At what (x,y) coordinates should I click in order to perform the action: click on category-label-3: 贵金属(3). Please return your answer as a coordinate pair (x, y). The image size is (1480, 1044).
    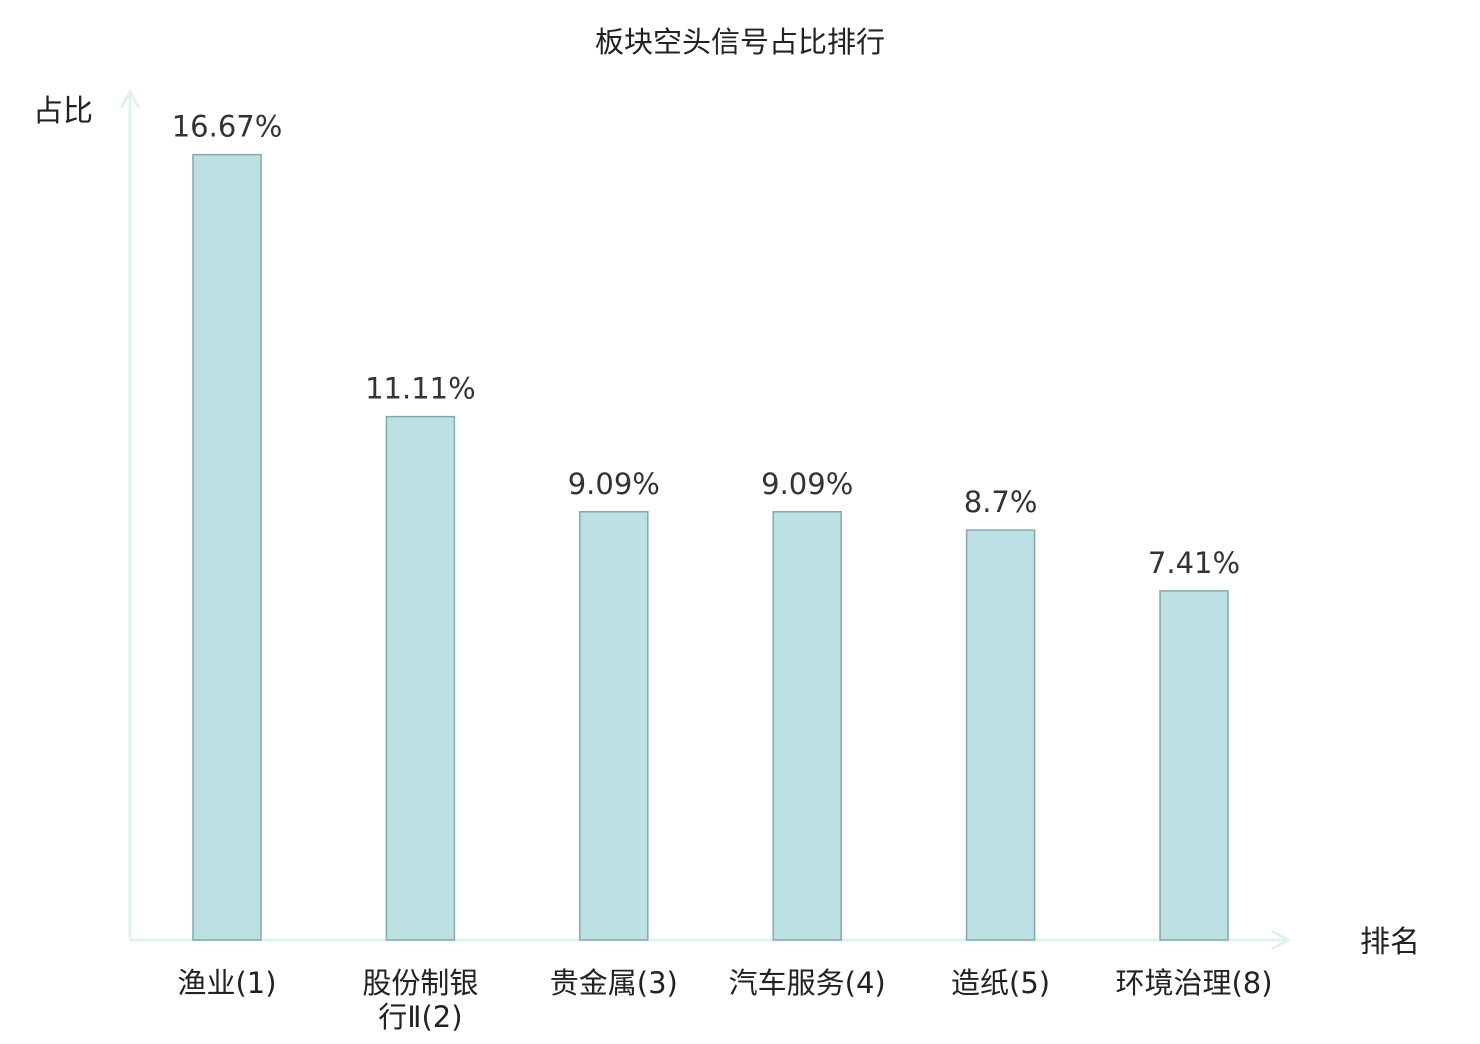
    Looking at the image, I should click on (614, 983).